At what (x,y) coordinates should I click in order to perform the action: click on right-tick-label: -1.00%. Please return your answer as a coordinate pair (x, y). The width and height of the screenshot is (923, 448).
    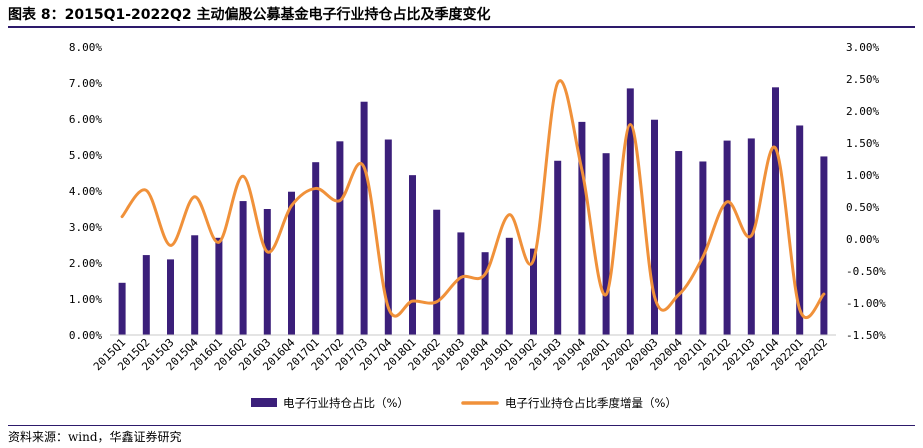
    Looking at the image, I should click on (866, 303).